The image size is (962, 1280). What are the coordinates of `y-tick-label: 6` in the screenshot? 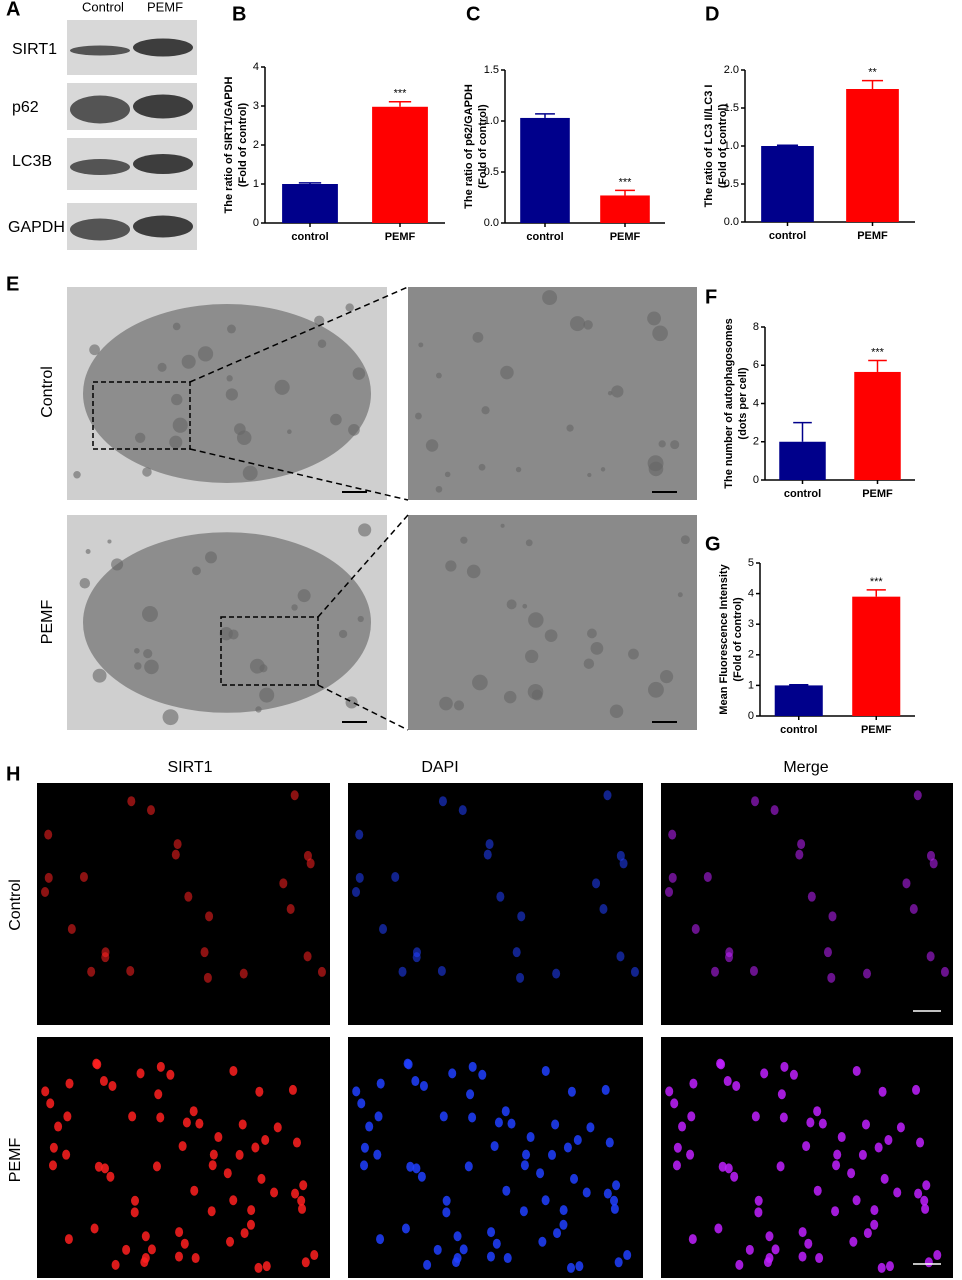 It's located at (756, 365).